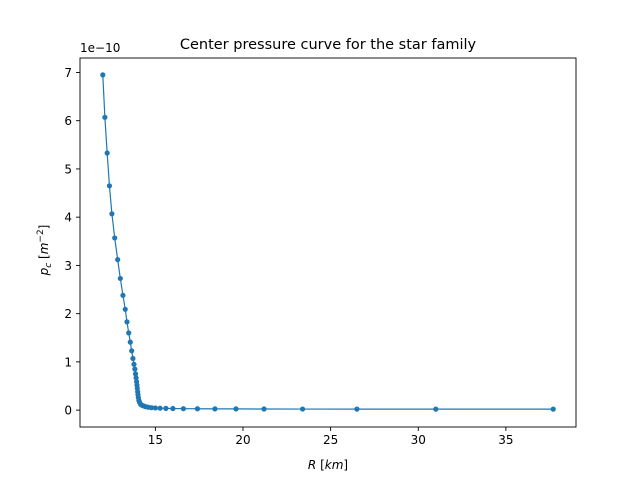 Image resolution: width=640 pixels, height=480 pixels. Describe the element at coordinates (68, 411) in the screenshot. I see `y-tick-label: 0` at that location.